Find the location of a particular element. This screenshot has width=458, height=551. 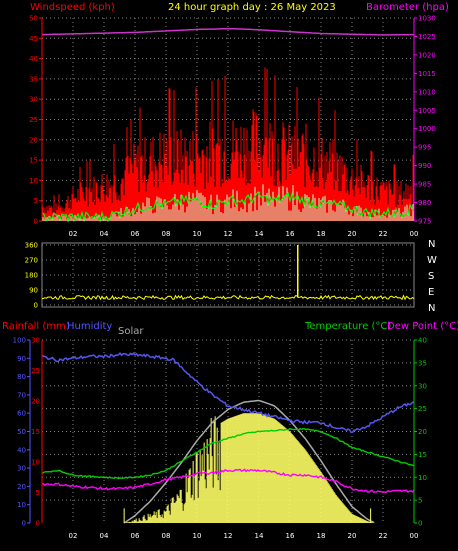

solar-max-curve is located at coordinates (249, 461).